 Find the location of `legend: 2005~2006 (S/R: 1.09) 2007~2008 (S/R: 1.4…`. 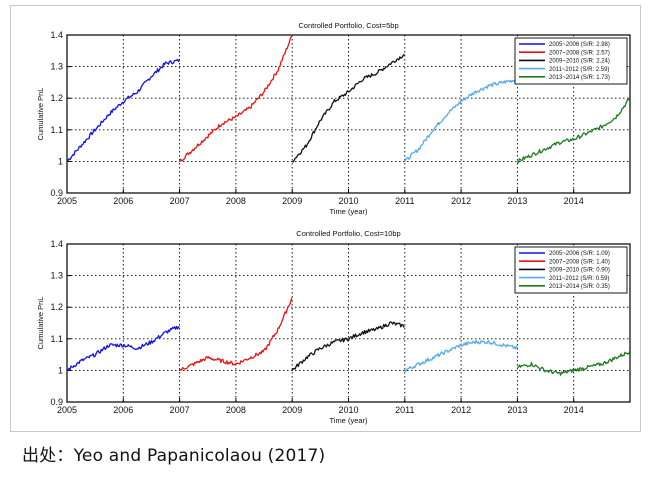

legend: 2005~2006 (S/R: 1.09) 2007~2008 (S/R: 1.4… is located at coordinates (571, 270).